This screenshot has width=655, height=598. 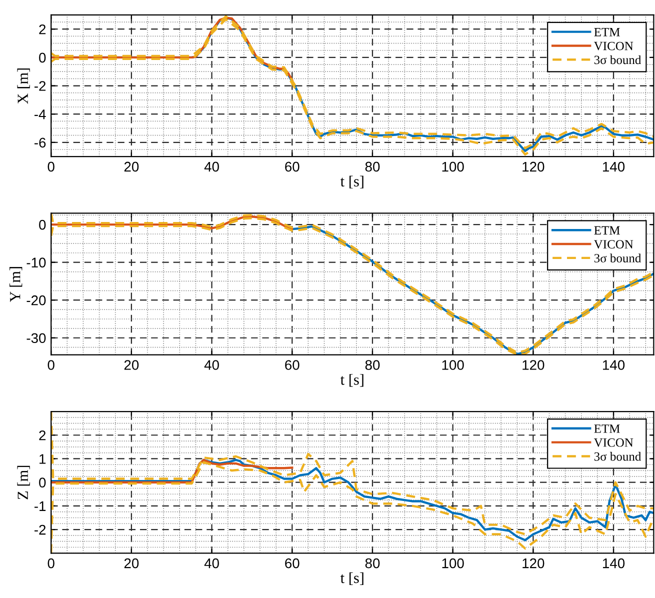 What do you see at coordinates (40, 115) in the screenshot?
I see `y-tick-label: -4` at bounding box center [40, 115].